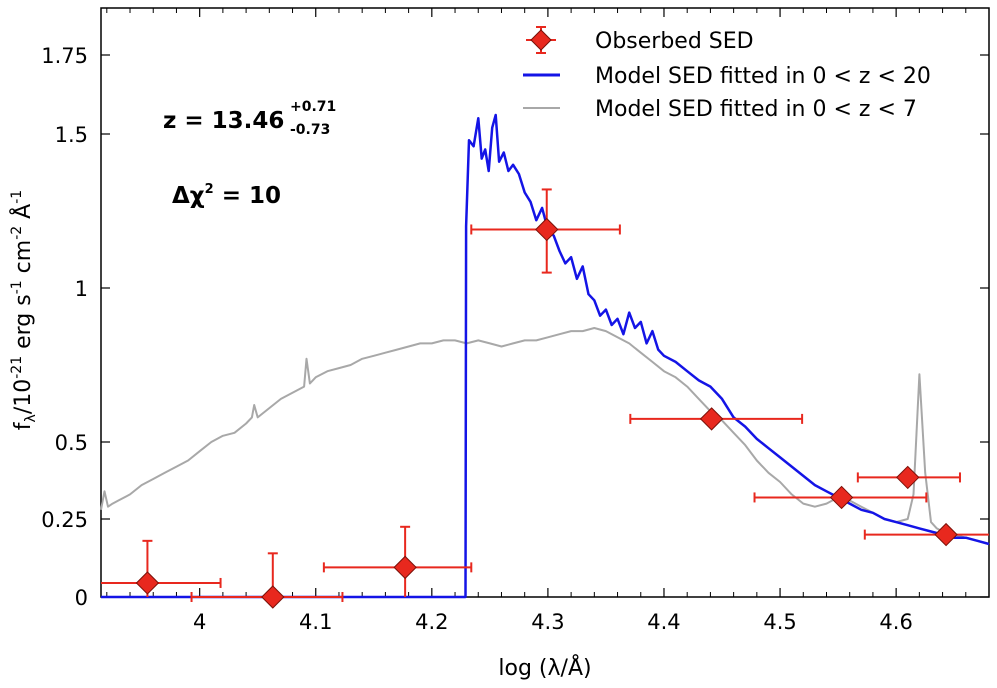 The width and height of the screenshot is (997, 688). Describe the element at coordinates (544, 667) in the screenshot. I see `x-axis-label: log (λ/Å)` at that location.